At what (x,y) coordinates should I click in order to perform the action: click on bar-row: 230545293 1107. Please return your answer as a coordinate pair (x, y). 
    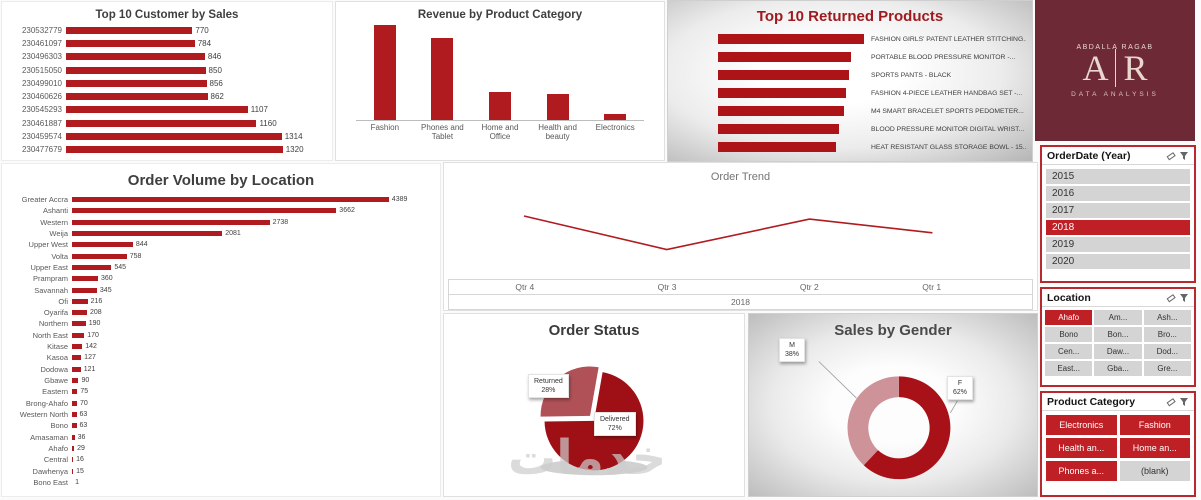
    Looking at the image, I should click on (167, 109).